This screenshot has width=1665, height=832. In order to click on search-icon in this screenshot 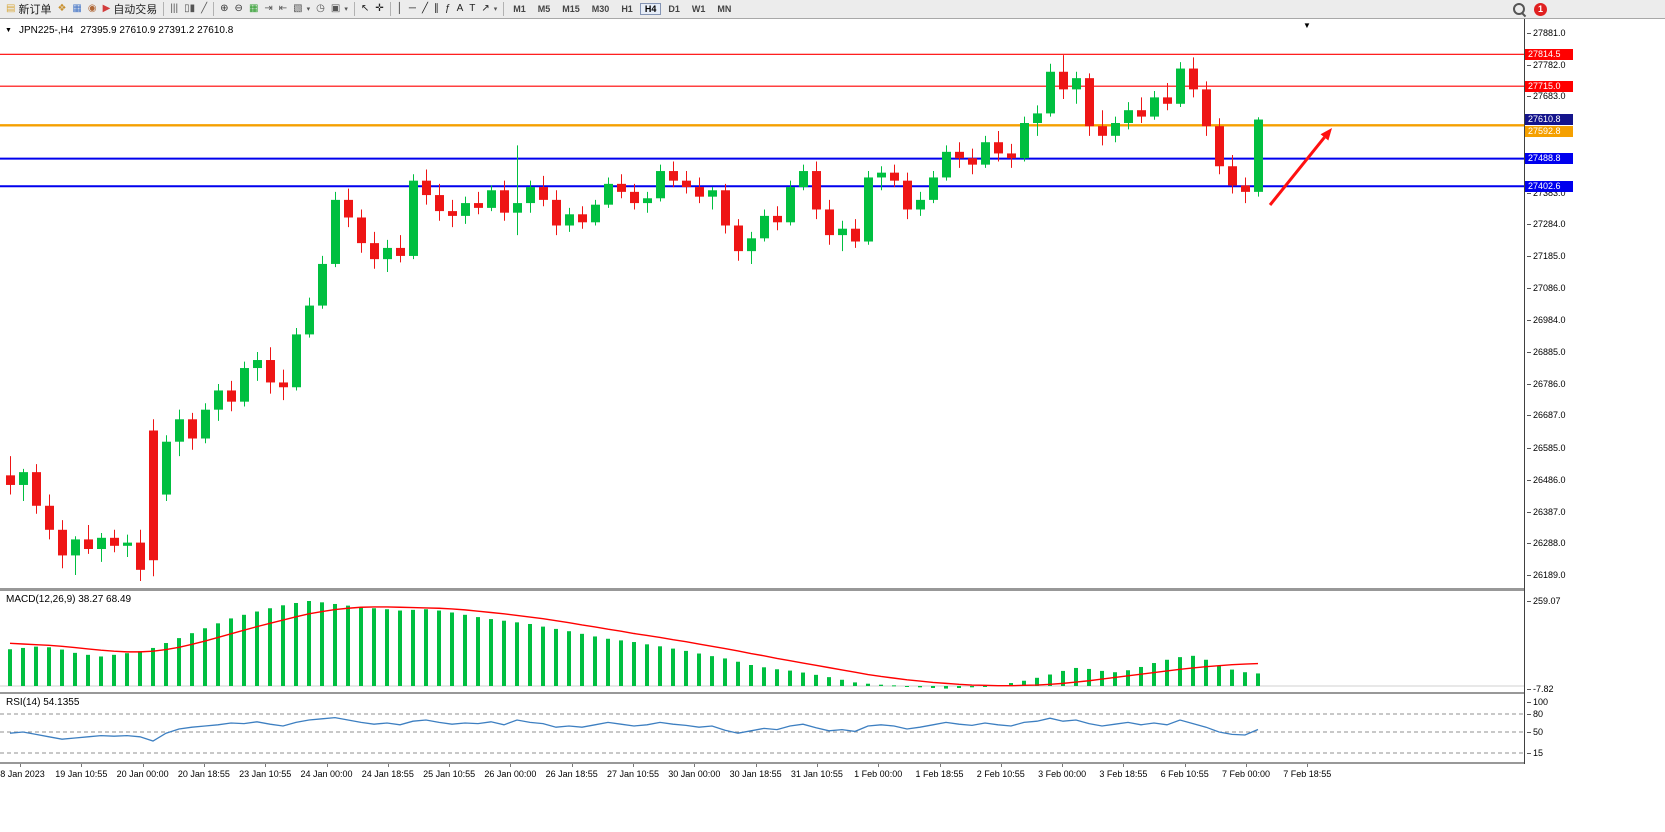, I will do `click(1519, 9)`.